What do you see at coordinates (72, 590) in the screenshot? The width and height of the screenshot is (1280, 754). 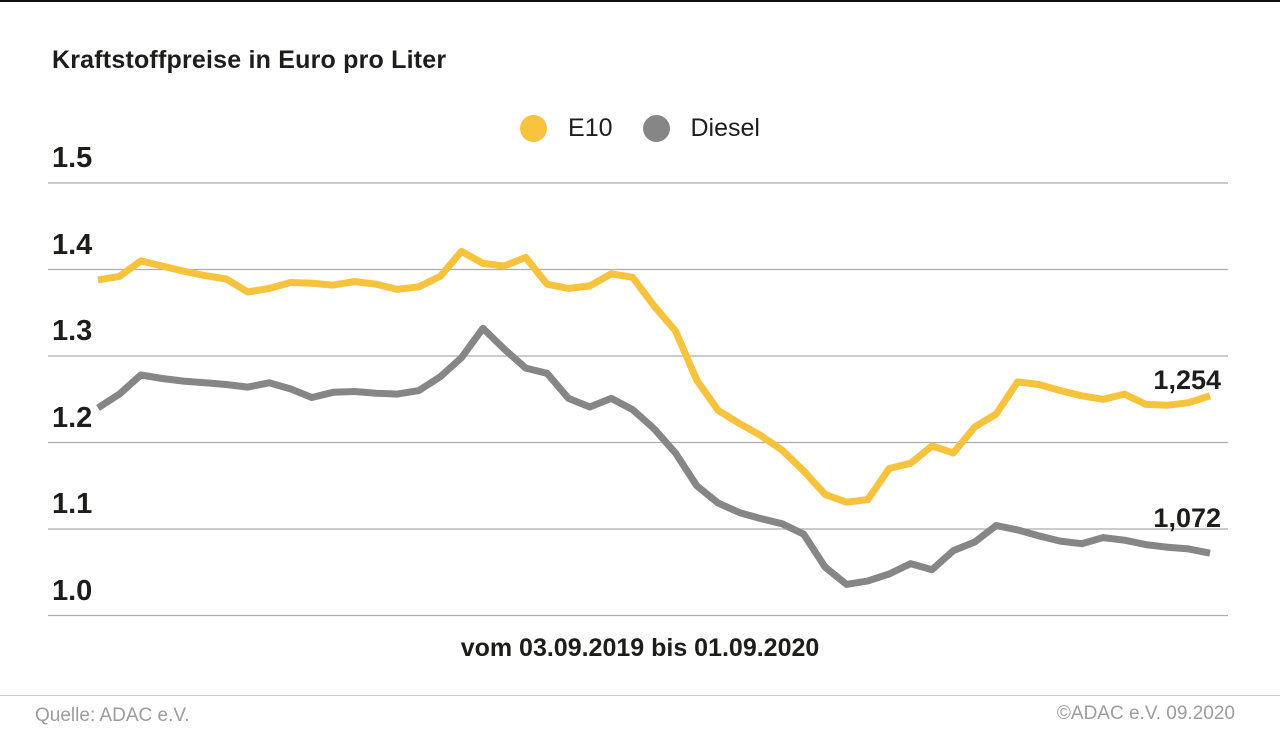 I see `y-tick-label-1.0: 1.0` at bounding box center [72, 590].